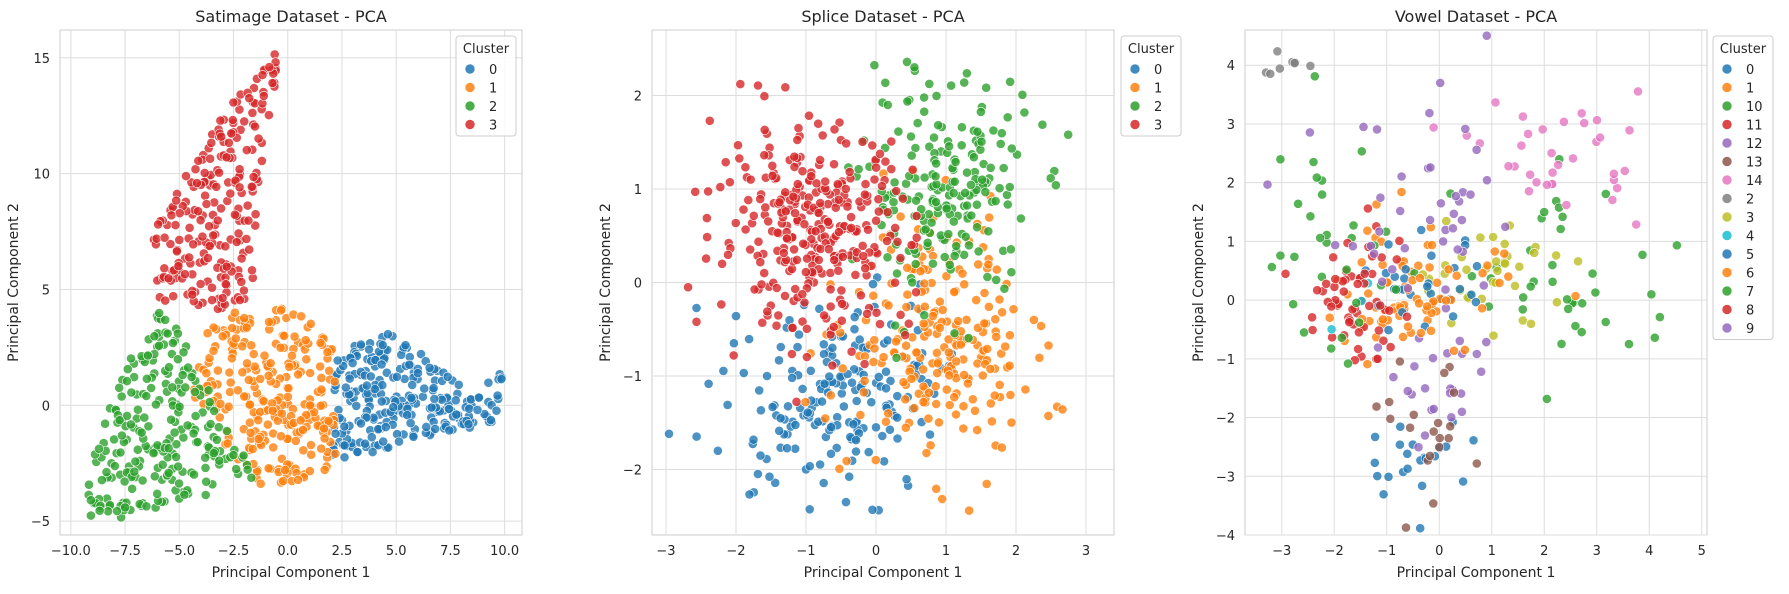 This screenshot has width=1789, height=594. What do you see at coordinates (1151, 49) in the screenshot?
I see `legend-title: Cluster` at bounding box center [1151, 49].